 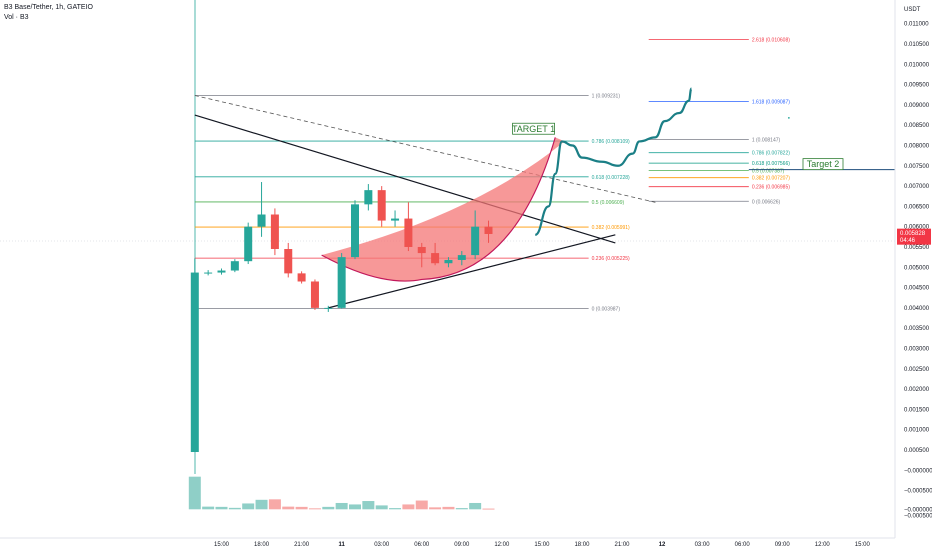 I want to click on price-tick-label: 0.010500, so click(x=917, y=45).